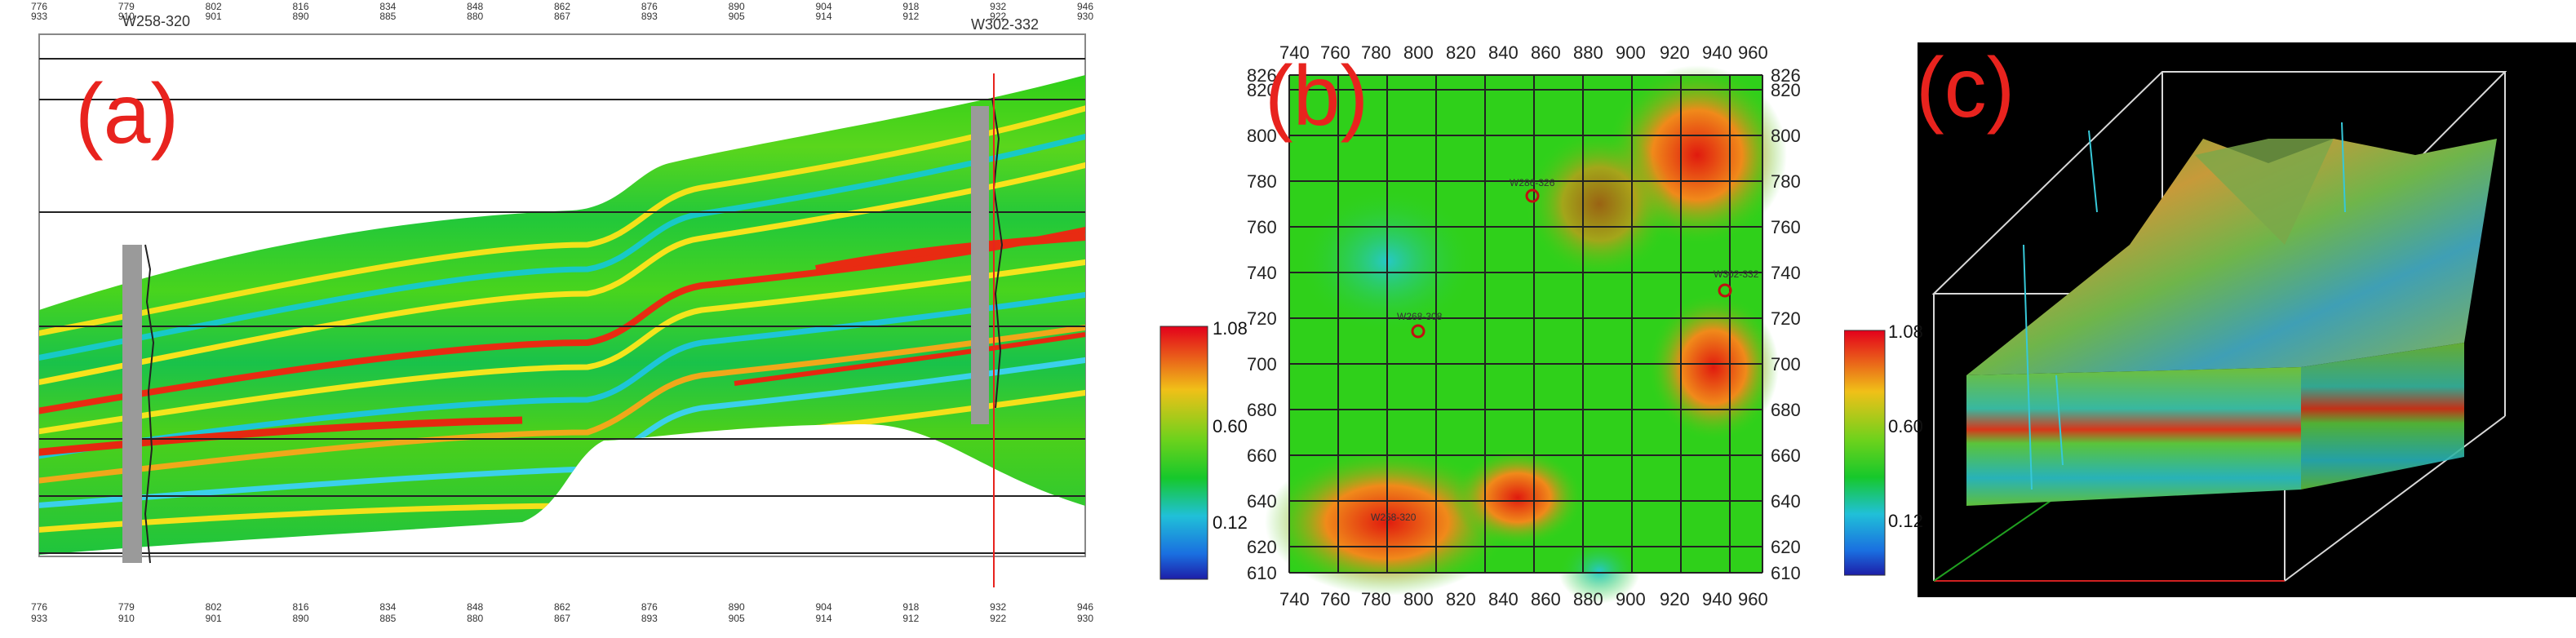  I want to click on top-tick-2: 933, so click(39, 17).